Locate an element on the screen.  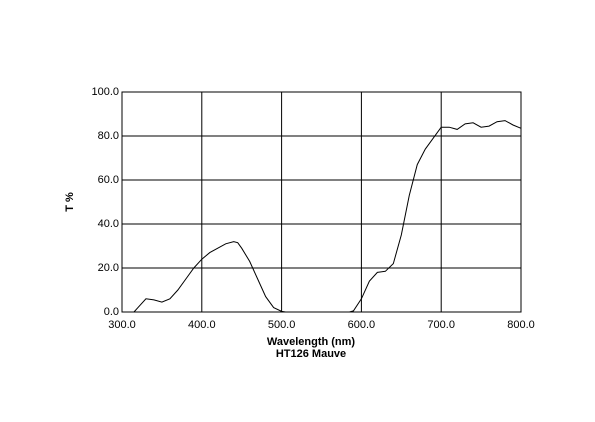
x-tick-label: 700.0 is located at coordinates (441, 325).